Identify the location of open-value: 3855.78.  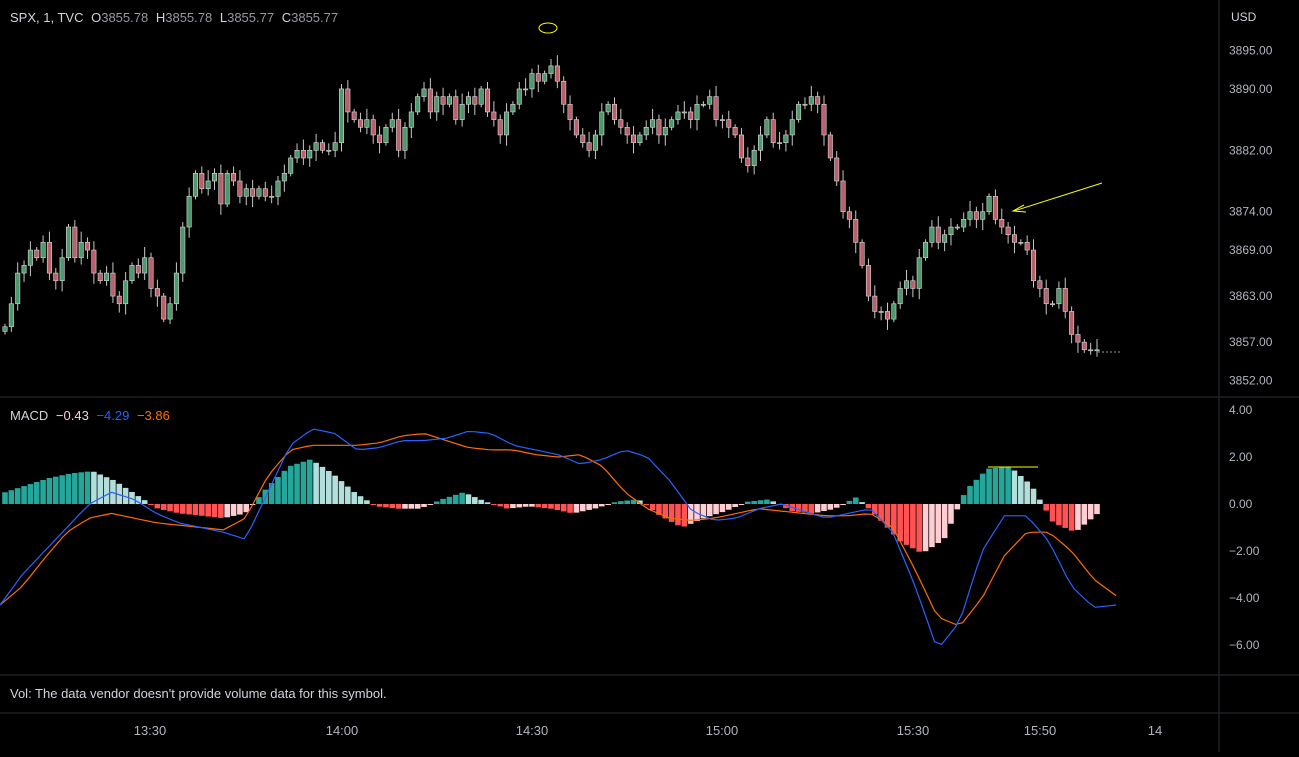
(125, 17).